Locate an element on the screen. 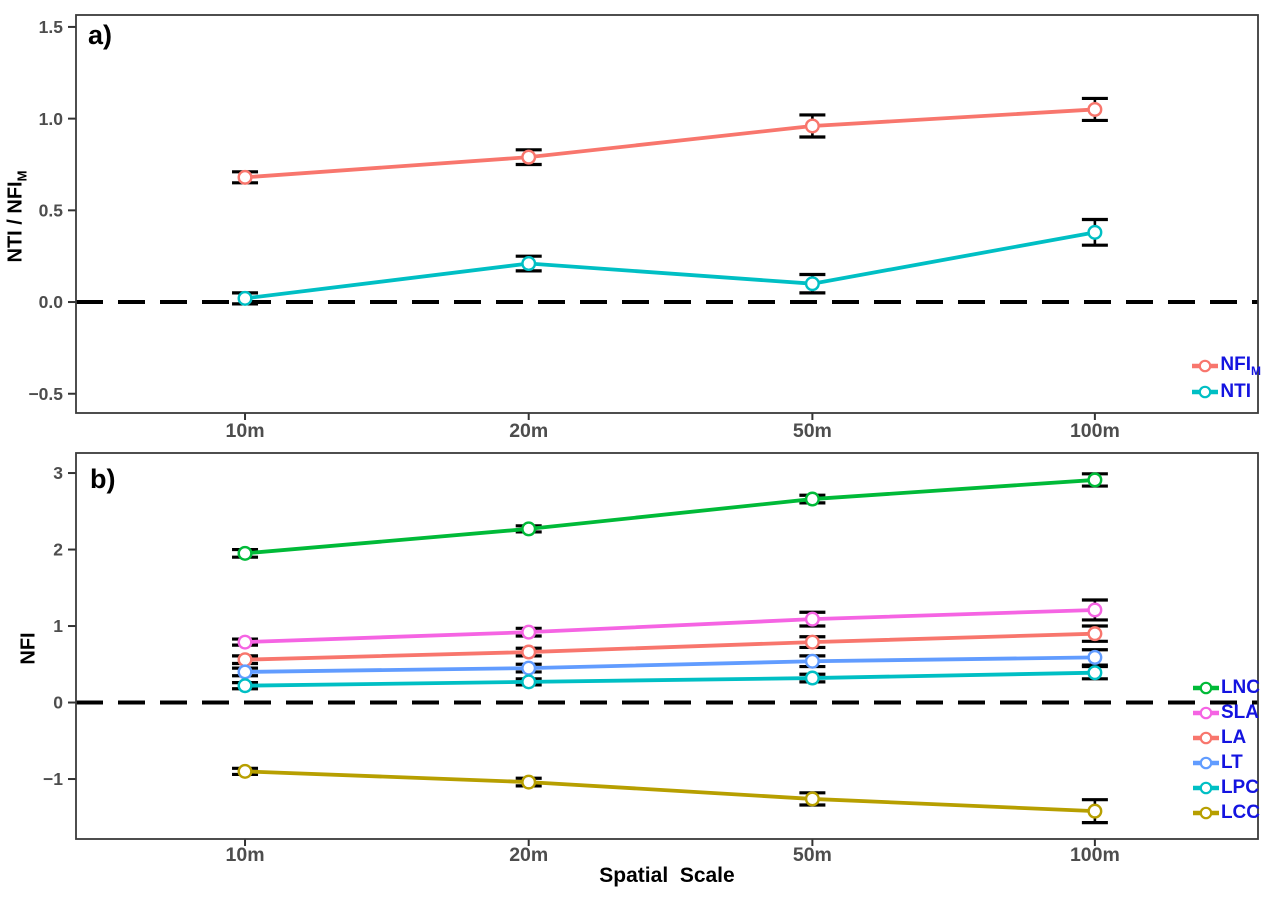  legend-item-nti: NTI is located at coordinates (1226, 391).